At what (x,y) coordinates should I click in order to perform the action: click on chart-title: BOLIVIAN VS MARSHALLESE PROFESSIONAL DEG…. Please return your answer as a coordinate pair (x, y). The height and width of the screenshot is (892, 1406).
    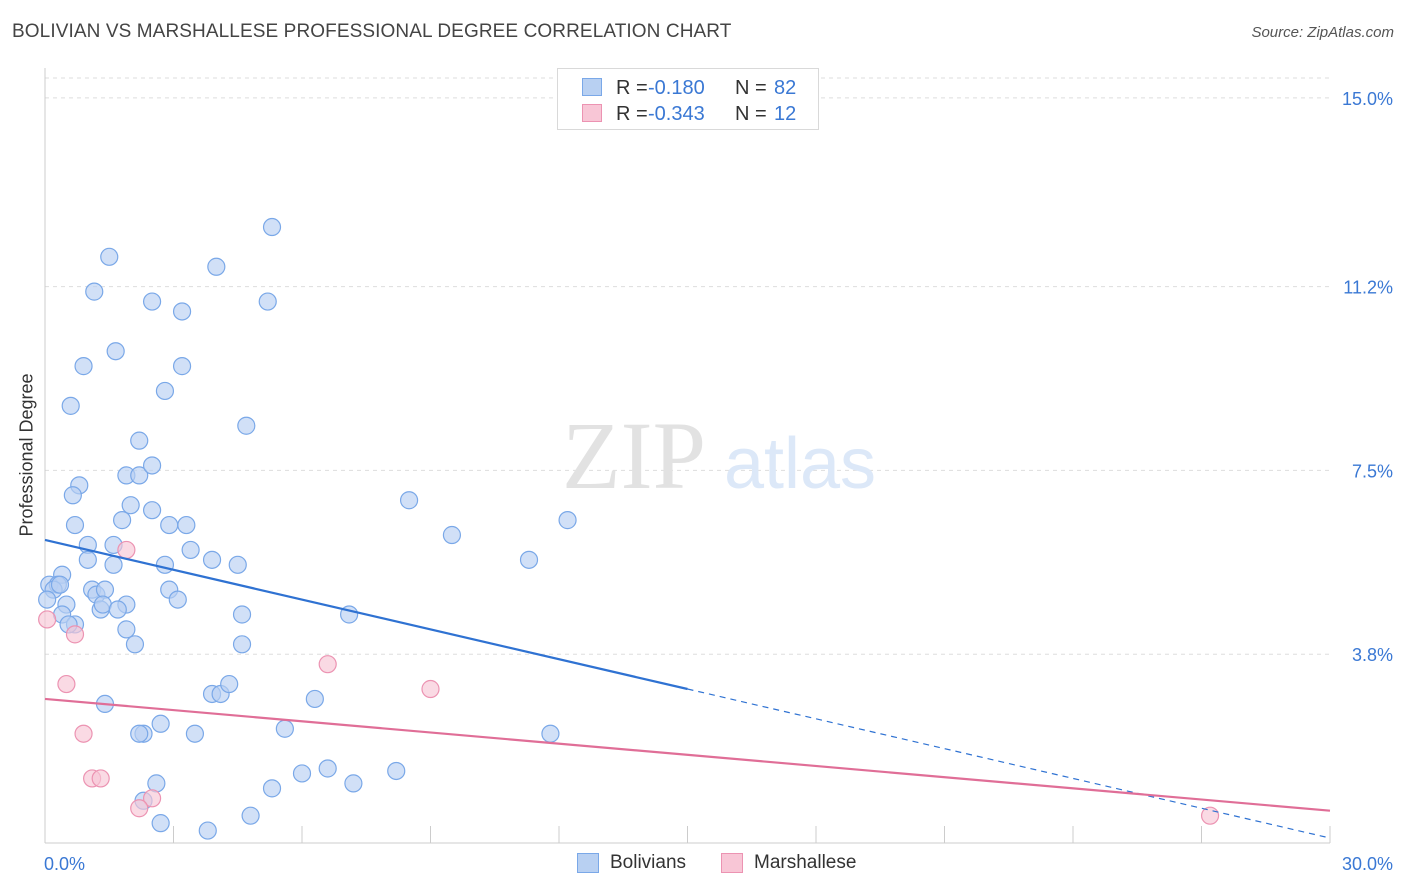
    Looking at the image, I should click on (372, 31).